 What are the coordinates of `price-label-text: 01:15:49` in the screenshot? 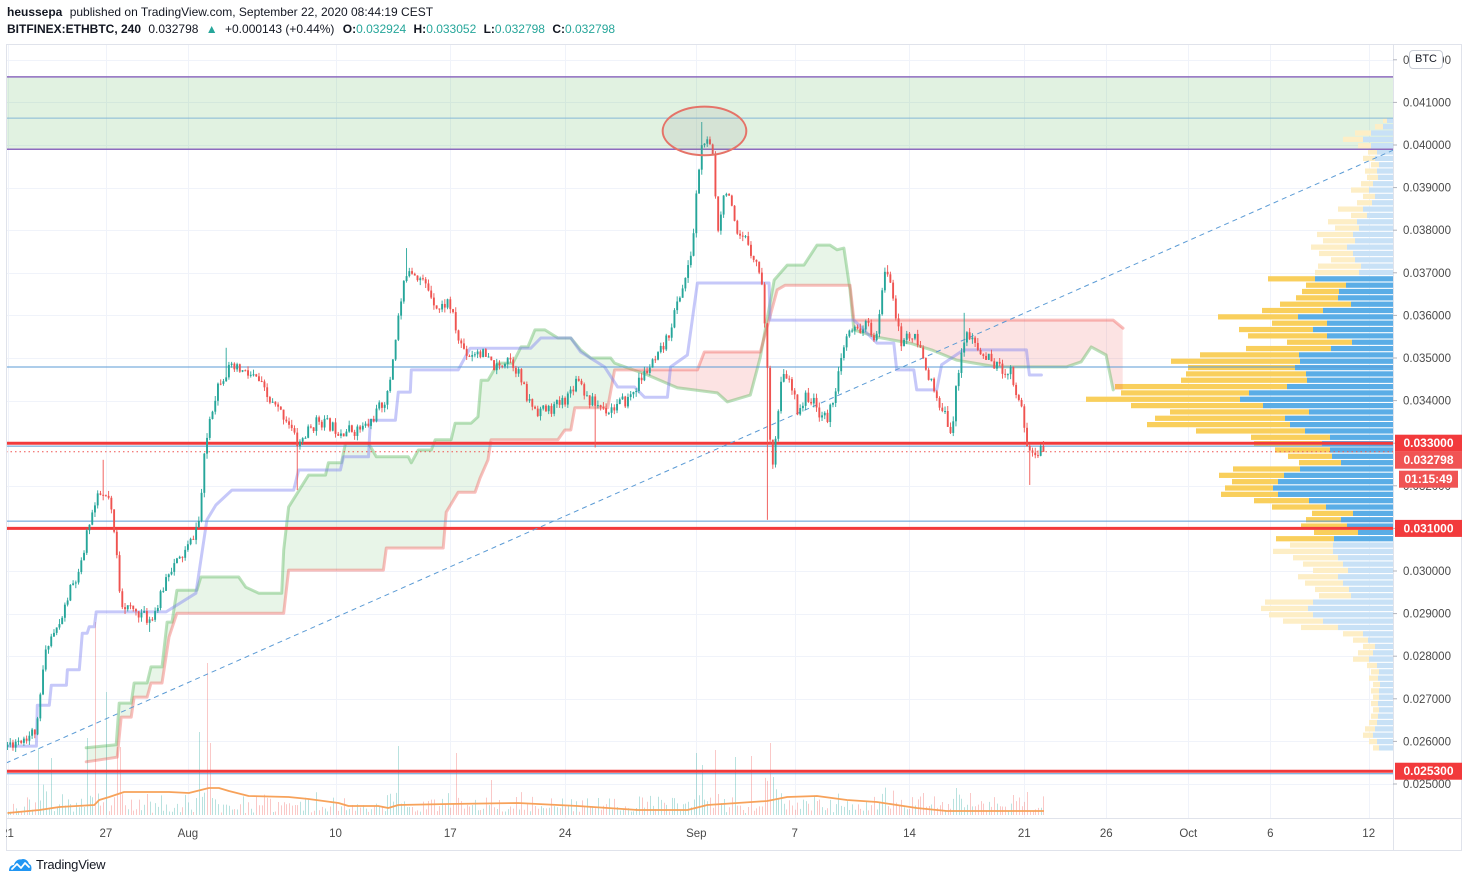 It's located at (1428, 479).